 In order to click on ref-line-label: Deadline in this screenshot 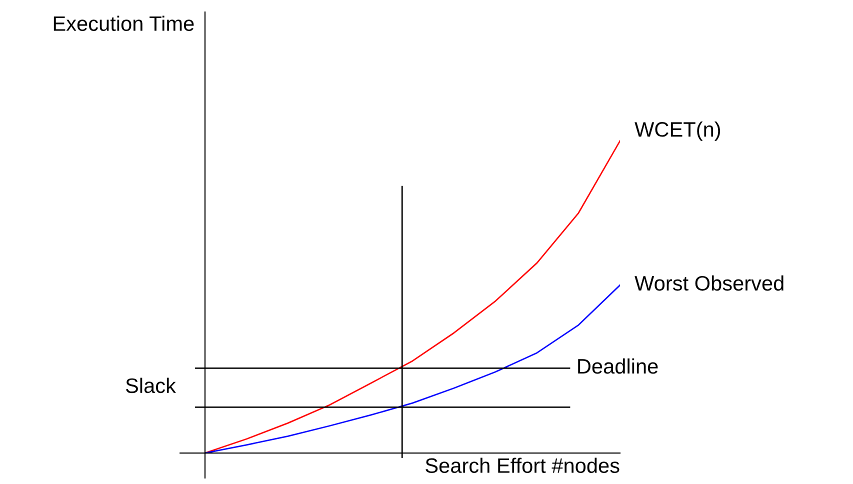, I will do `click(618, 366)`.